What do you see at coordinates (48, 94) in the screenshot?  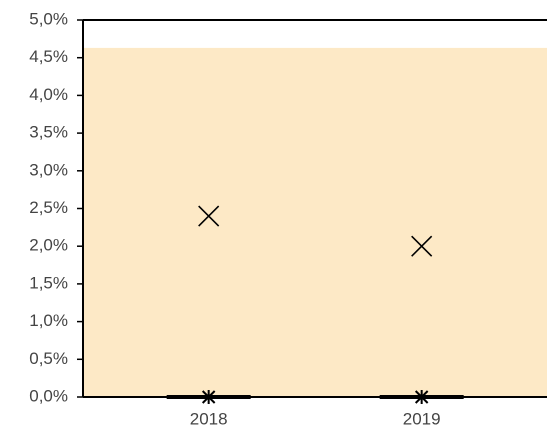 I see `y-tick-label: 4,0%` at bounding box center [48, 94].